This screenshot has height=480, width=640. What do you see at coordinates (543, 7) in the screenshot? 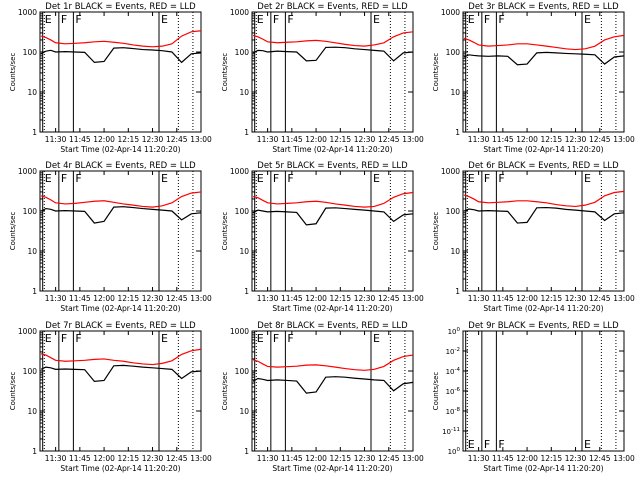
I see `chart-title: Det 3r BLACK = Events, RED = LLD` at bounding box center [543, 7].